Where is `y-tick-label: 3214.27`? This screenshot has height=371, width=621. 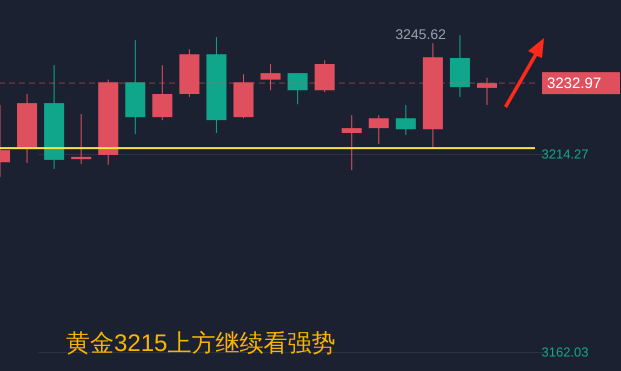
y-tick-label: 3214.27 is located at coordinates (565, 154).